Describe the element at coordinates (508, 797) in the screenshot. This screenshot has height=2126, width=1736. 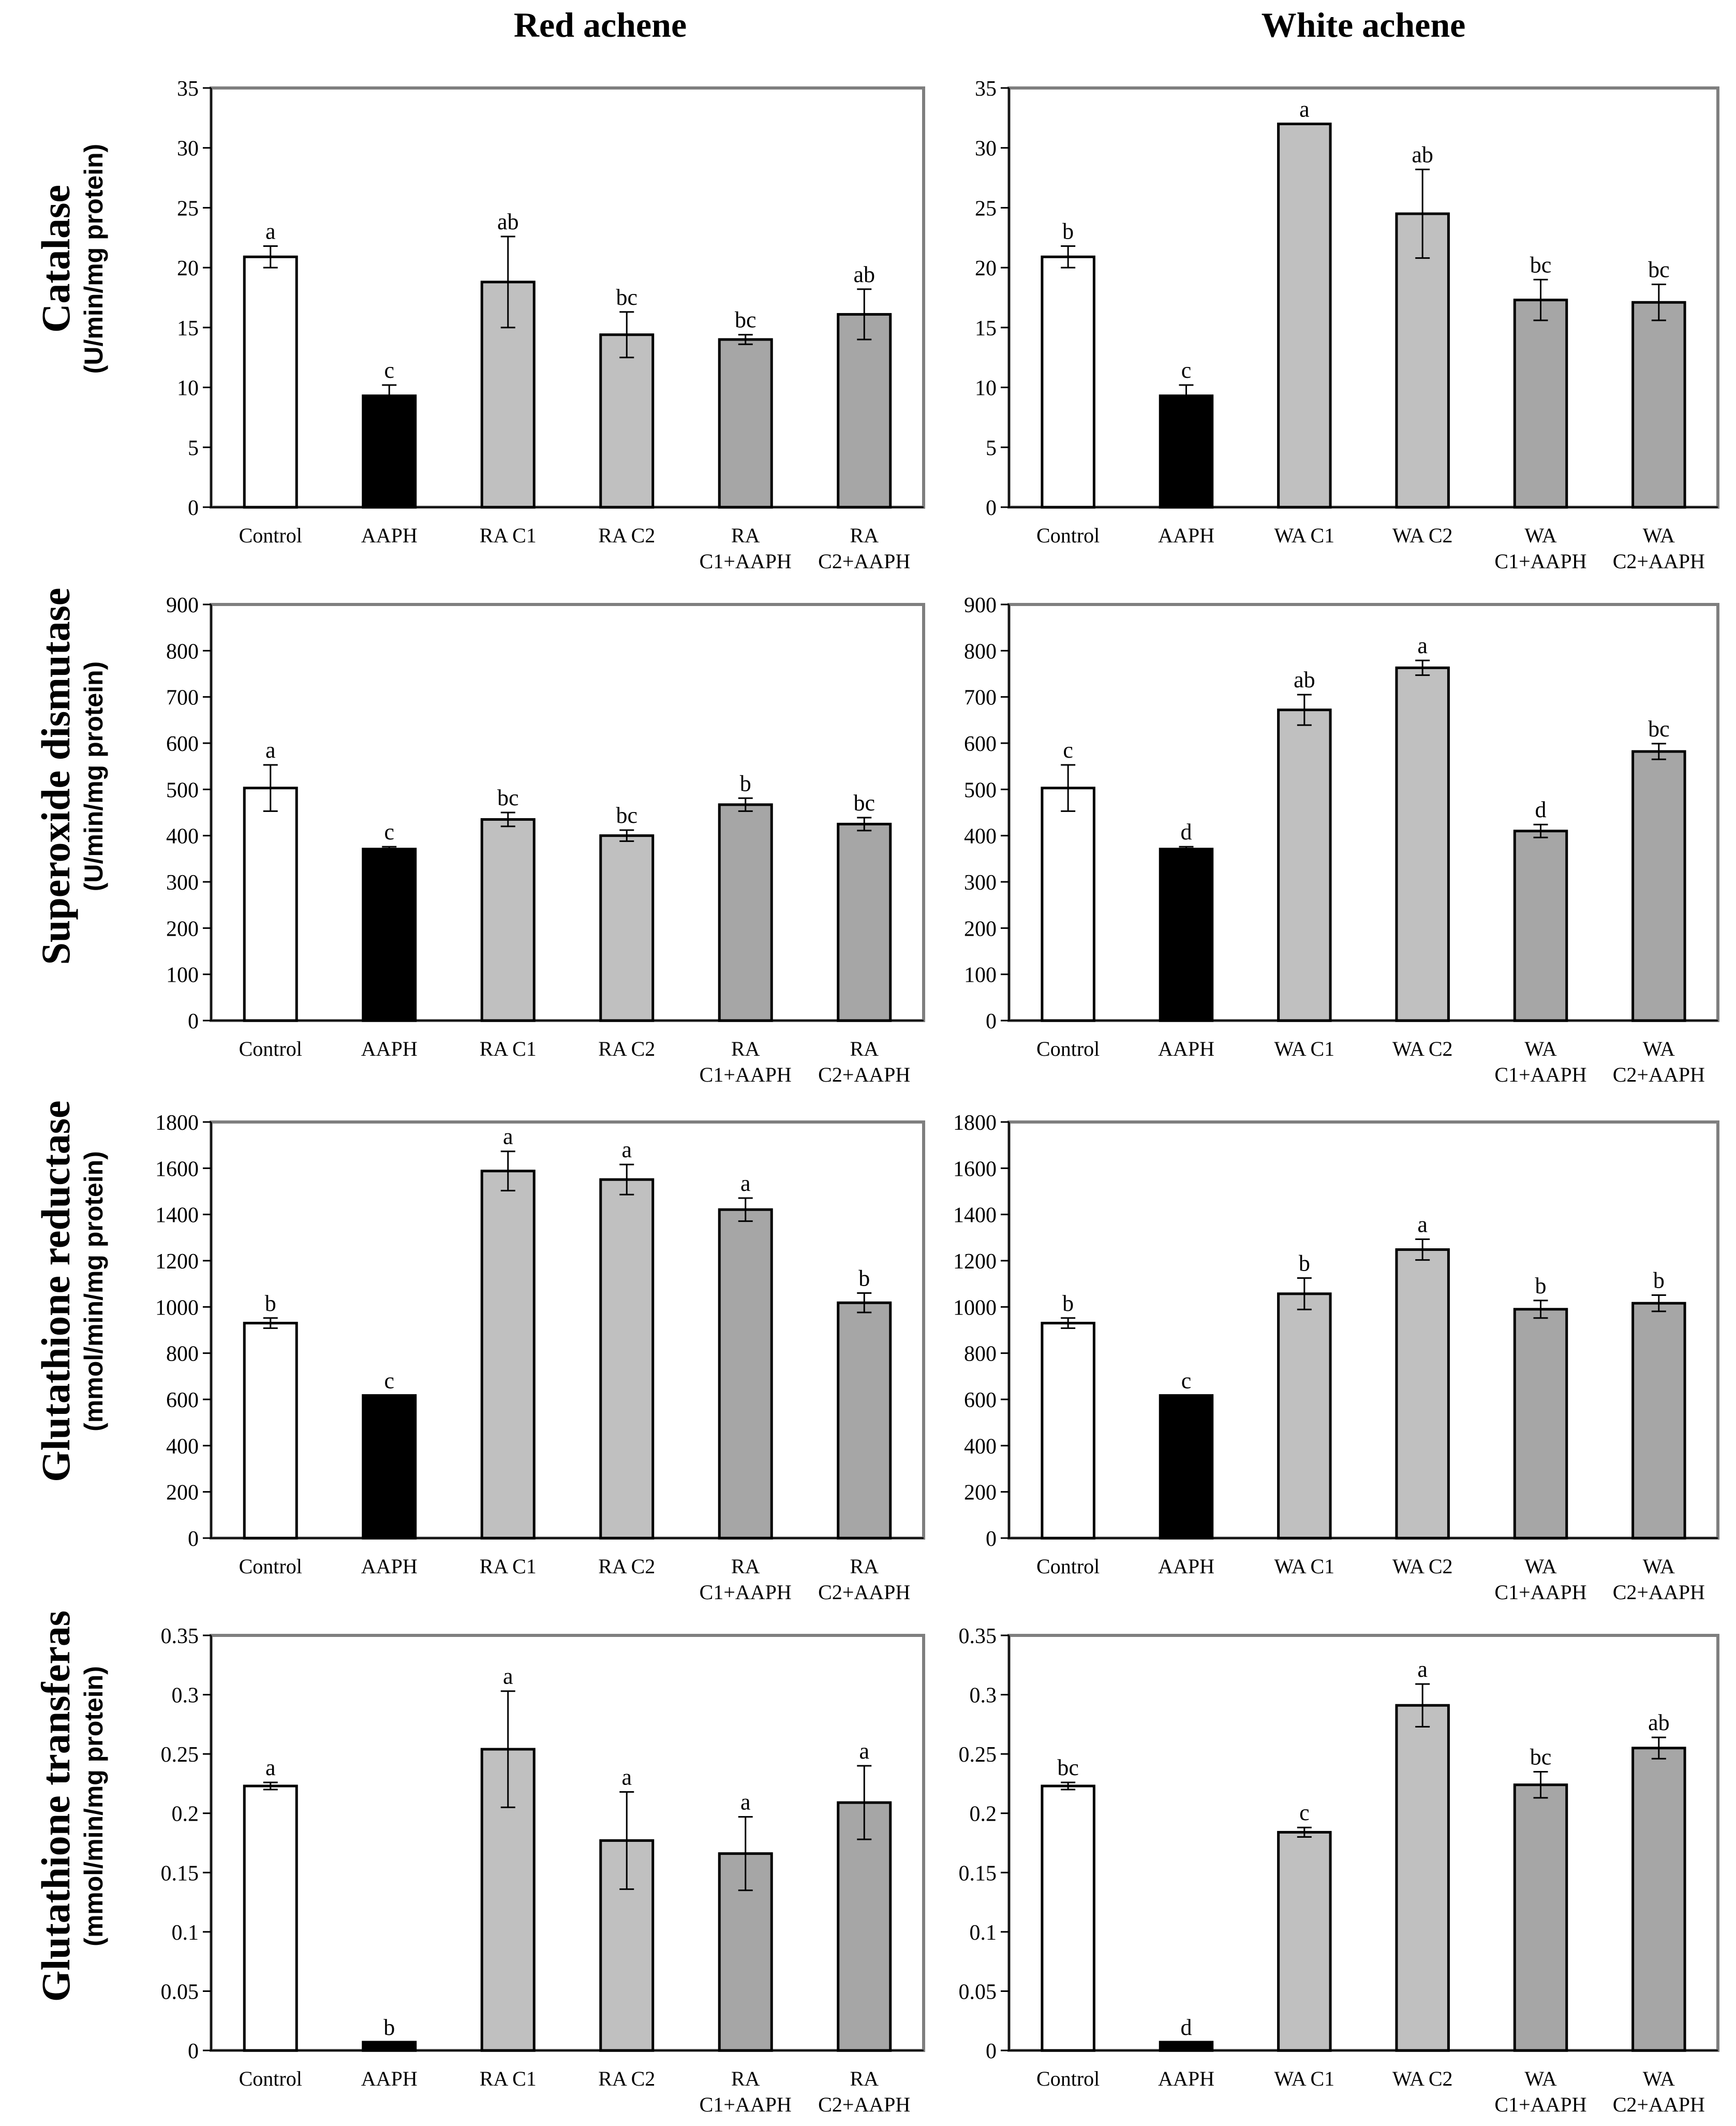
I see `significance-letter-c1: bc` at that location.